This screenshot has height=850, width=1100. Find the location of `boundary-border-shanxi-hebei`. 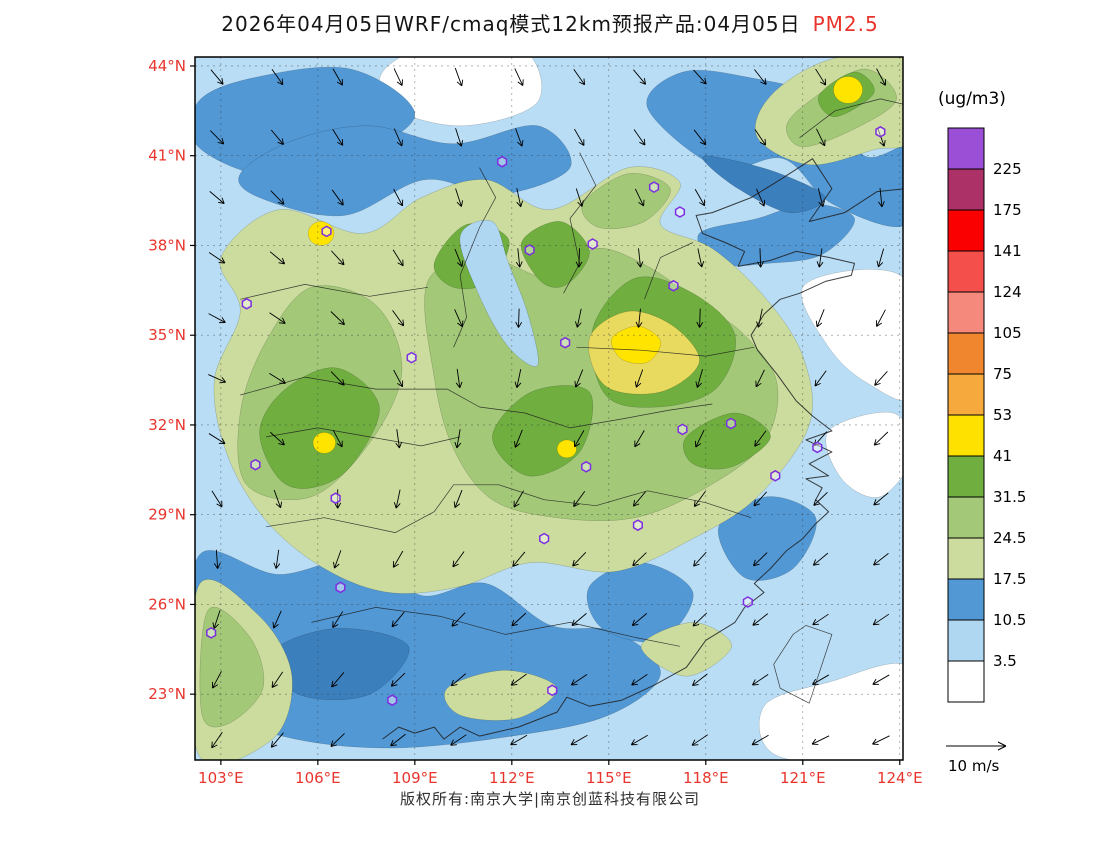

boundary-border-shanxi-hebei is located at coordinates (580, 223).